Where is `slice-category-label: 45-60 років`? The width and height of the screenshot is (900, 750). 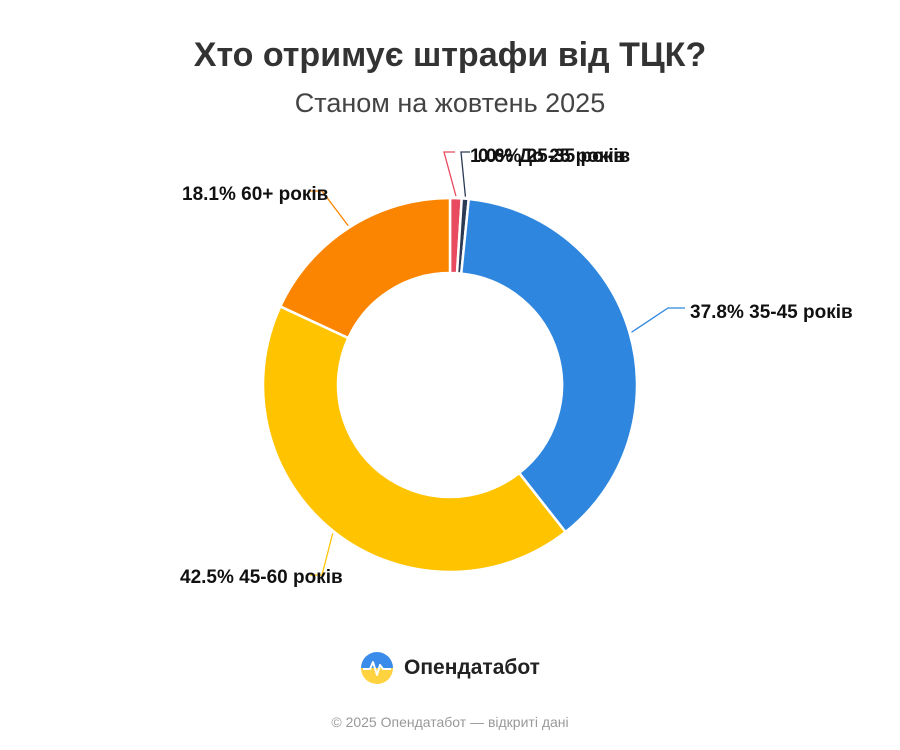 slice-category-label: 45-60 років is located at coordinates (291, 577).